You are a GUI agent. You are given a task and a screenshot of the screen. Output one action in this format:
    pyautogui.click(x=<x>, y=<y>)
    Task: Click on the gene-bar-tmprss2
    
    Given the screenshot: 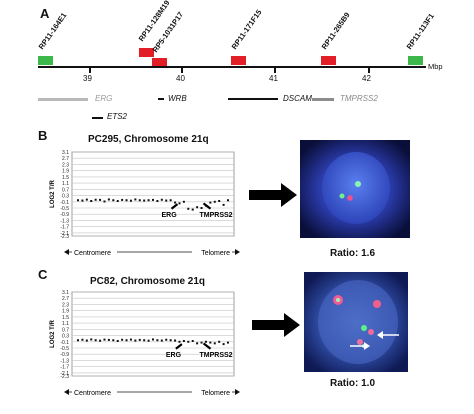 What is the action you would take?
    pyautogui.click(x=323, y=99)
    